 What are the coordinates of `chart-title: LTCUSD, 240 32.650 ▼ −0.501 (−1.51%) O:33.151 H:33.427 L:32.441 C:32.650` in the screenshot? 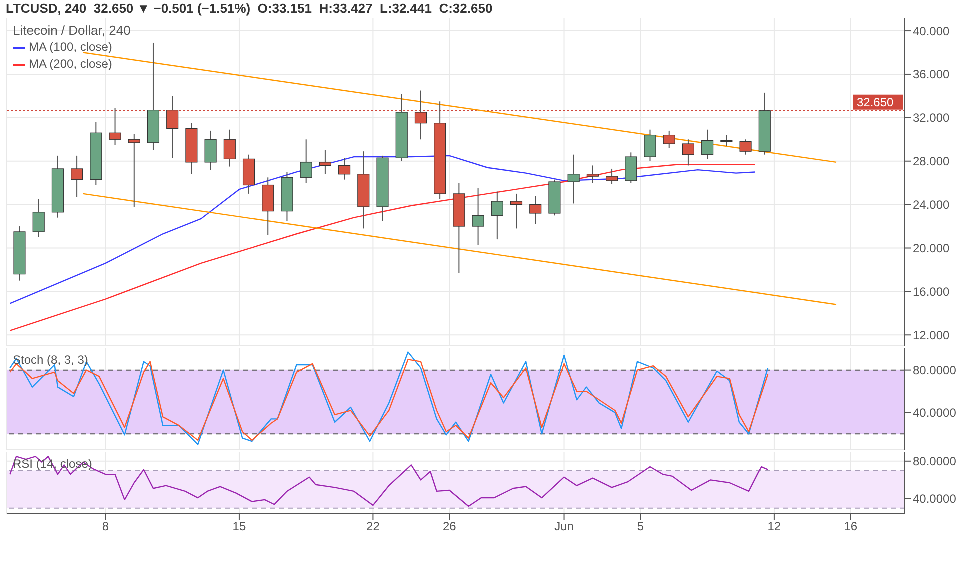 It's located at (249, 8).